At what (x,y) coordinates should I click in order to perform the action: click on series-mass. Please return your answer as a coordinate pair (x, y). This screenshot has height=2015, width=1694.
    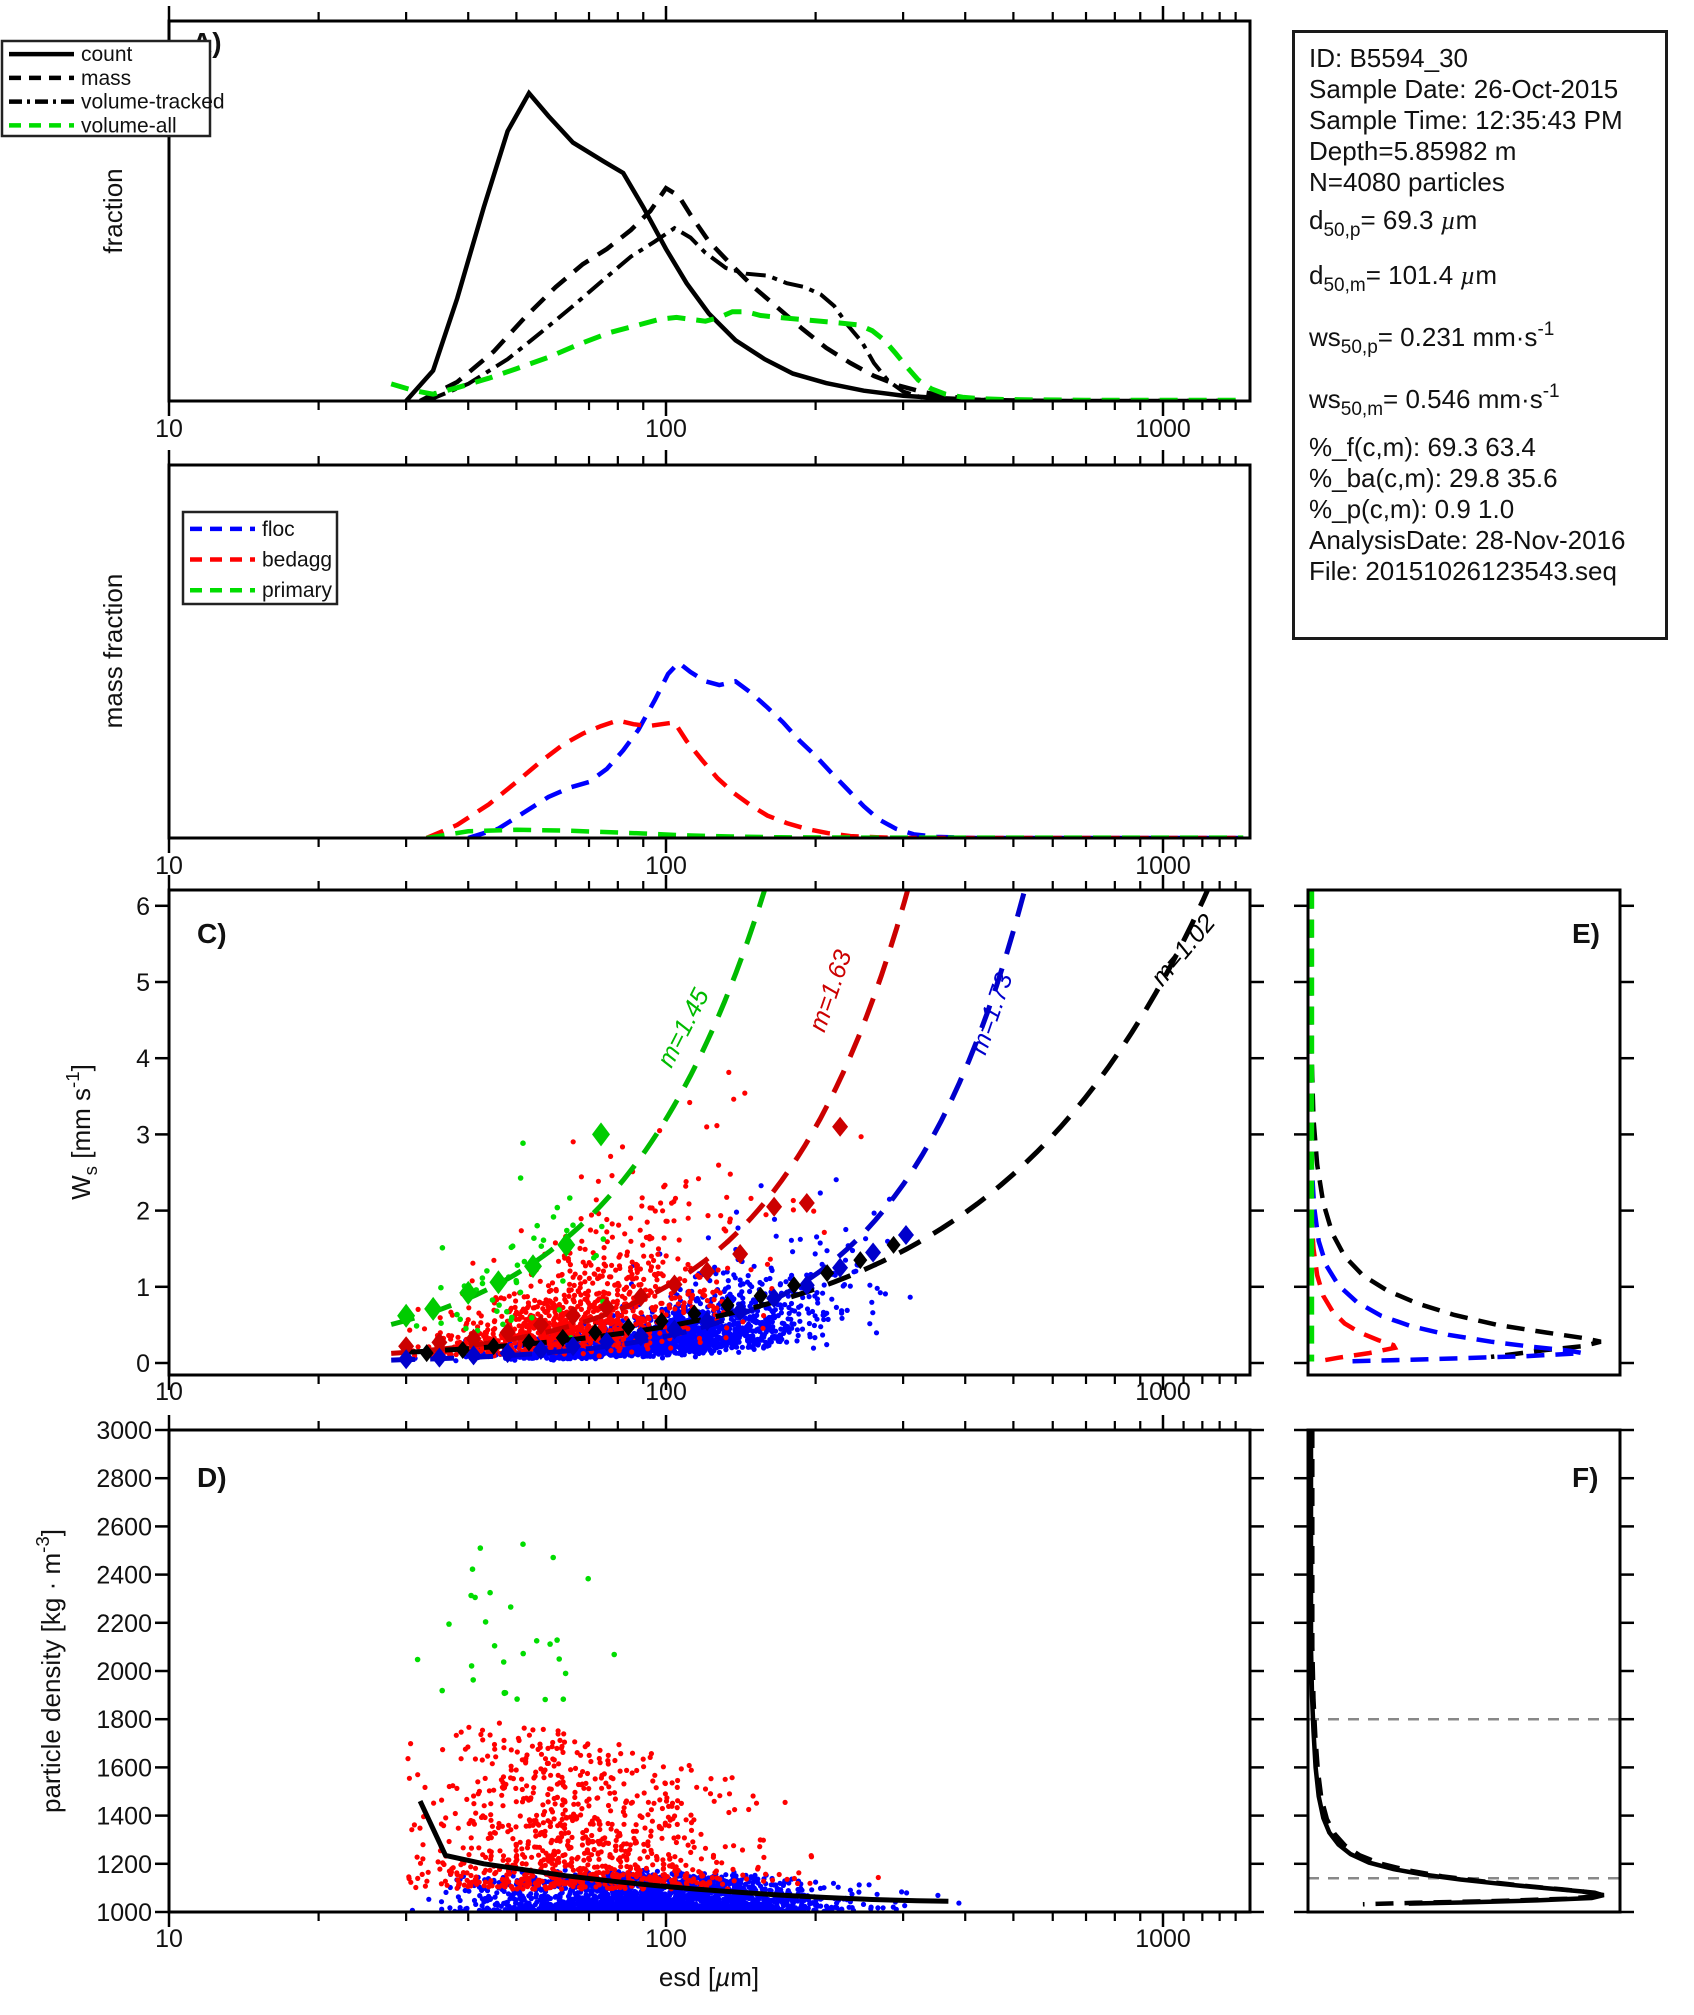
    Looking at the image, I should click on (827, 292).